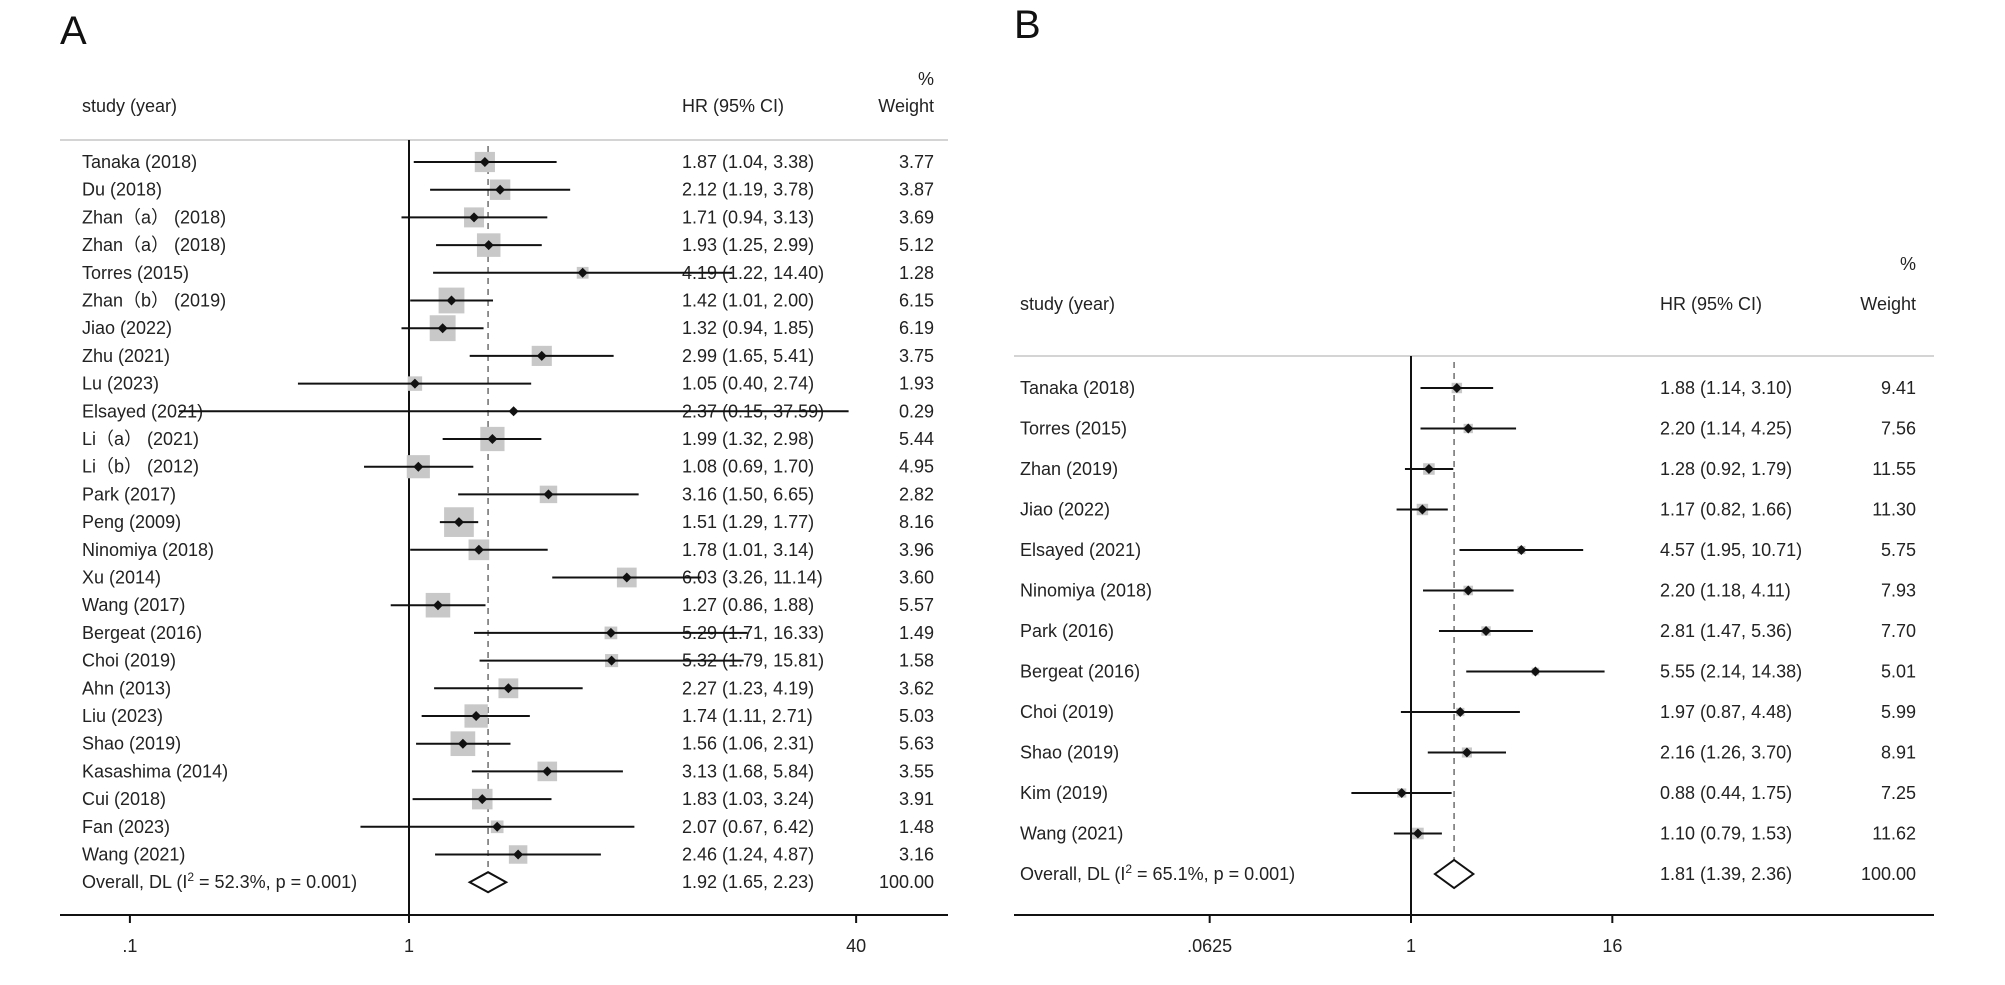 This screenshot has height=985, width=2005. I want to click on study-label: Liu (2023), so click(122, 716).